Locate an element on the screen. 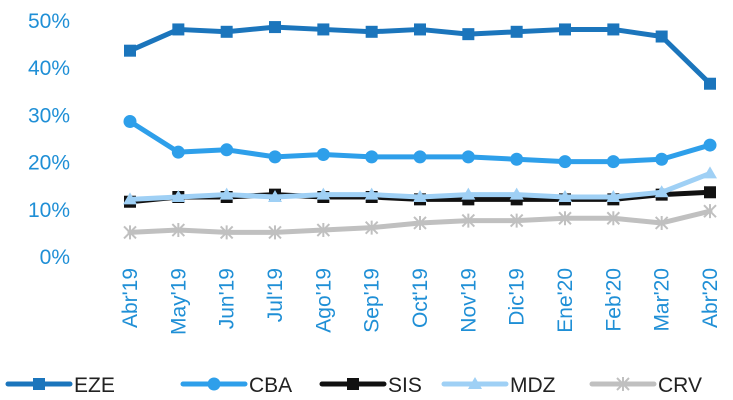  series-crv is located at coordinates (420, 222).